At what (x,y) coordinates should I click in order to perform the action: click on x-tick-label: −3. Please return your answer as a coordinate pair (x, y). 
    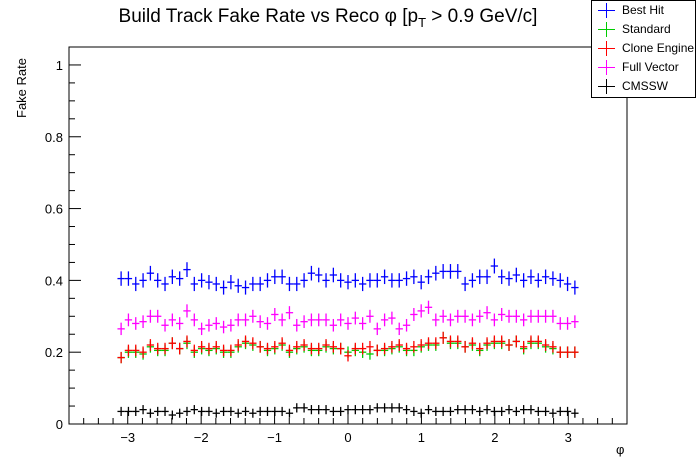
    Looking at the image, I should click on (127, 437).